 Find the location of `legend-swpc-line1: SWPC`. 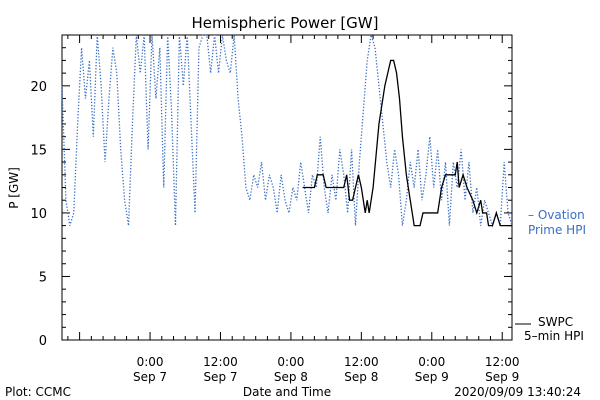

legend-swpc-line1: SWPC is located at coordinates (555, 322).